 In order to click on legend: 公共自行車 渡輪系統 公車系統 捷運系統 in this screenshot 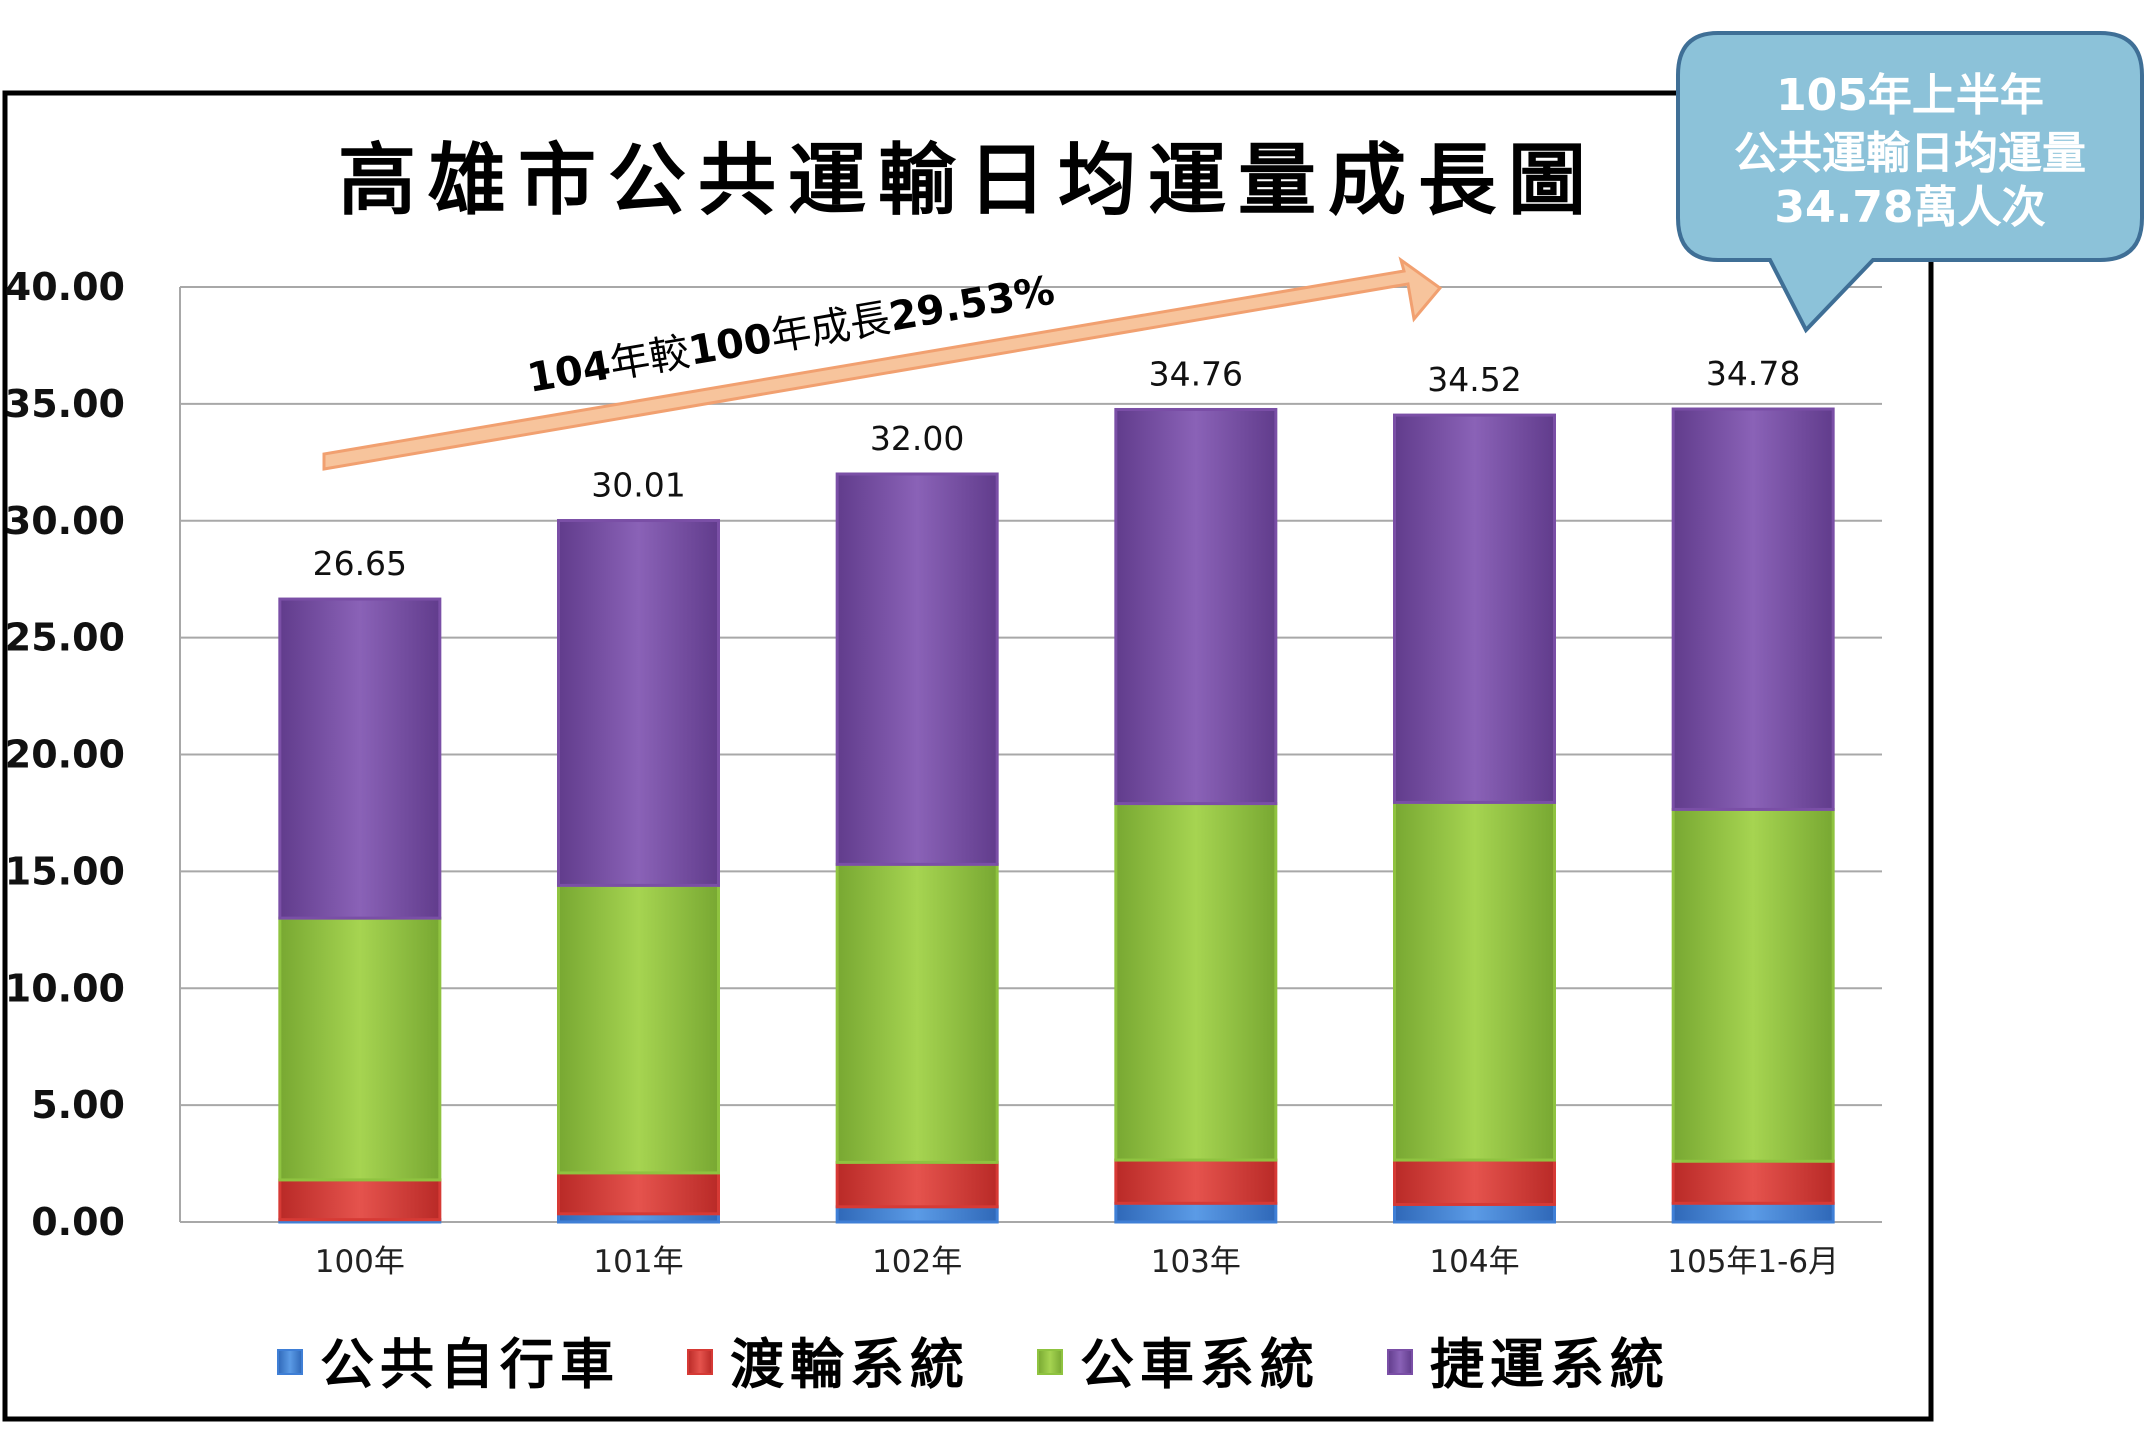, I will do `click(973, 1364)`.